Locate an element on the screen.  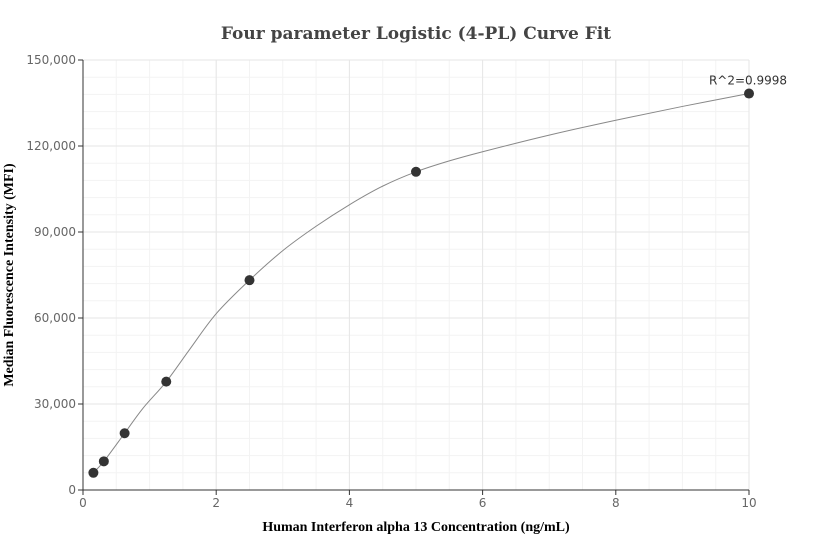
x-tick-label: 10 is located at coordinates (748, 503).